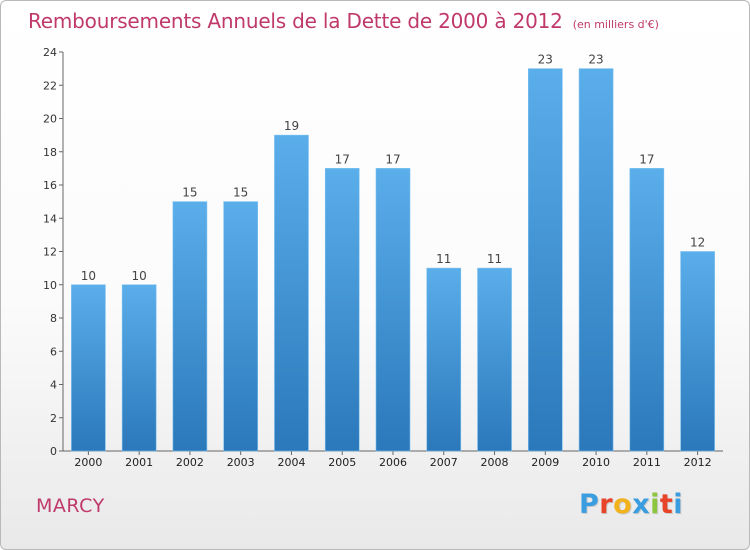 The width and height of the screenshot is (750, 550). What do you see at coordinates (495, 462) in the screenshot?
I see `x-tick-label: 2008` at bounding box center [495, 462].